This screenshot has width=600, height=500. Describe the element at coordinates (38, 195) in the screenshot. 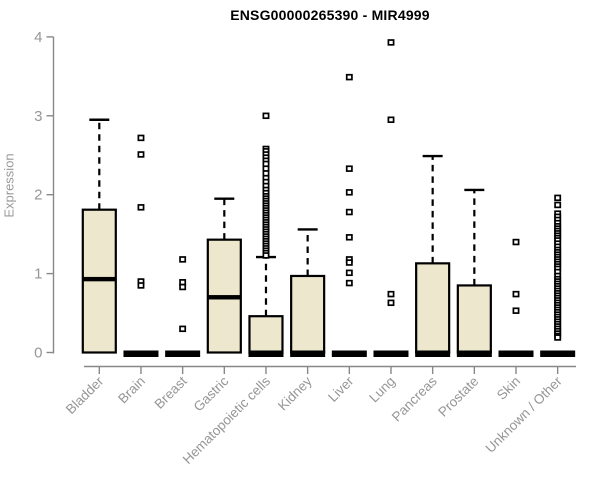

I see `y-tick-label: 2` at that location.